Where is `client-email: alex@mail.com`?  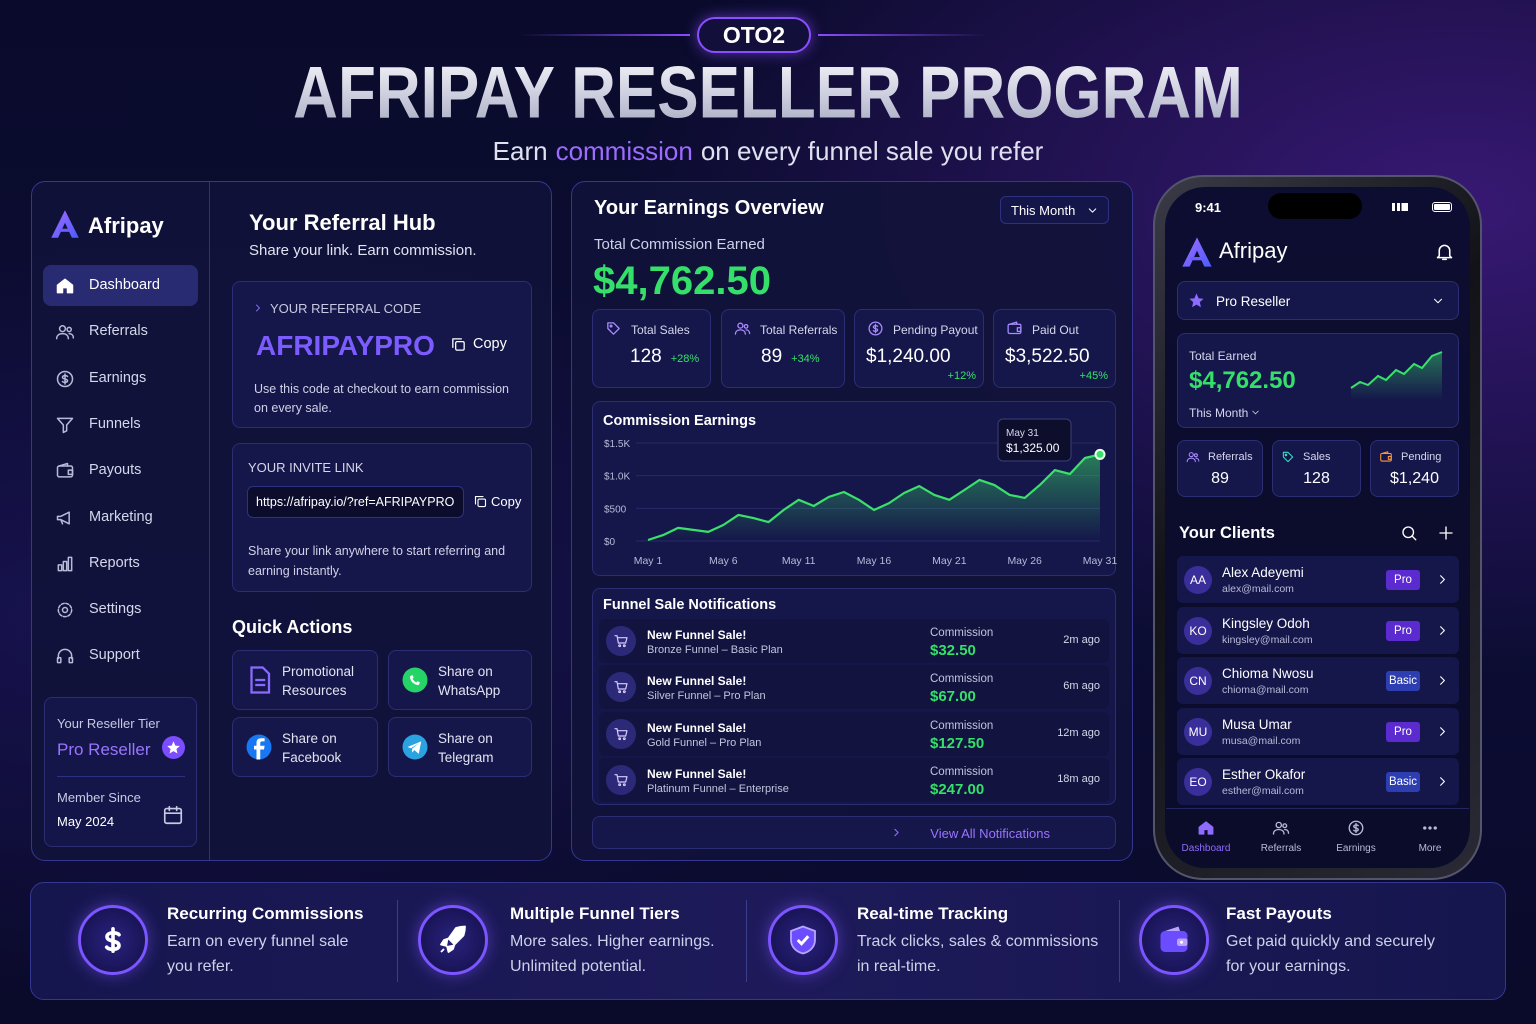
client-email: alex@mail.com is located at coordinates (1258, 589).